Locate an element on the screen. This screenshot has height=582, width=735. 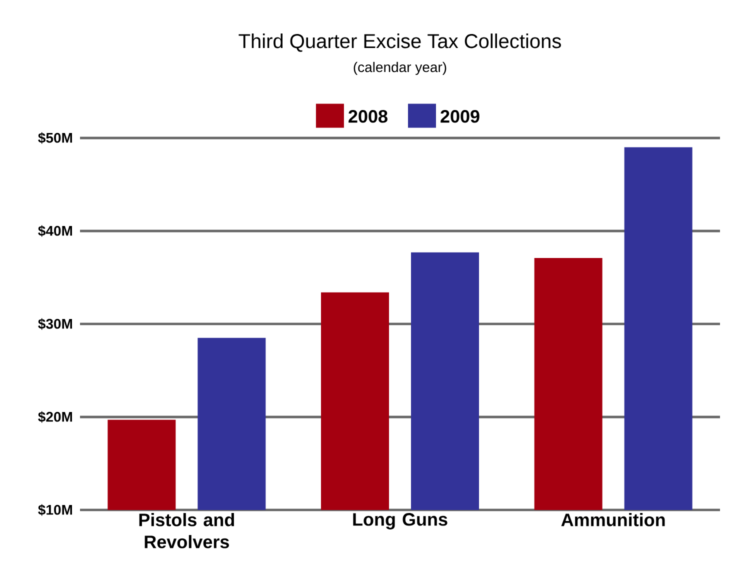
y-tick-label: $10M is located at coordinates (55, 510).